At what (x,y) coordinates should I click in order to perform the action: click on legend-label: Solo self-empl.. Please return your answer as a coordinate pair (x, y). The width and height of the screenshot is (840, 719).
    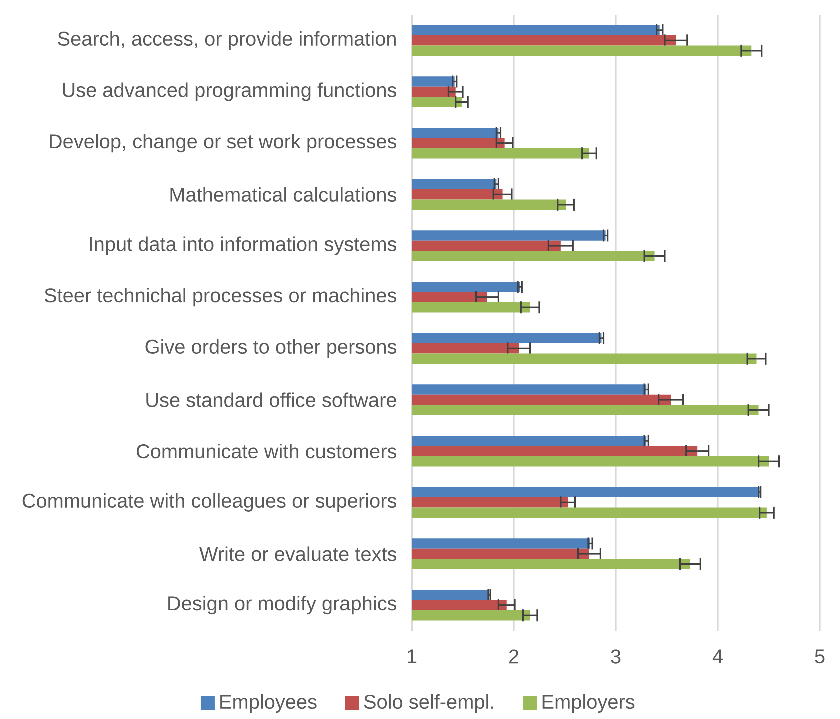
    Looking at the image, I should click on (429, 704).